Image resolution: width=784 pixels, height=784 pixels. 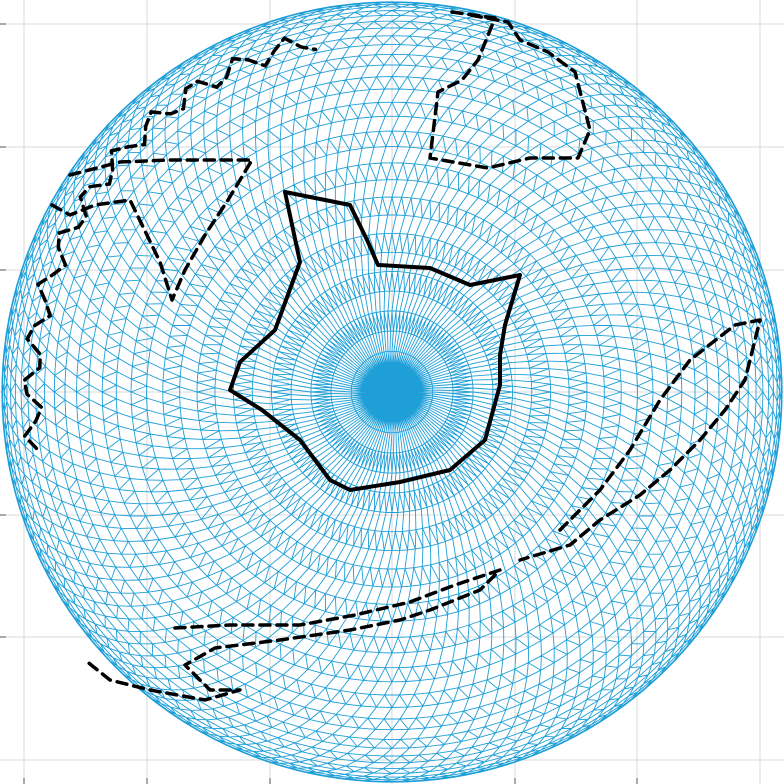 What do you see at coordinates (392, 392) in the screenshot?
I see `pole-cluster` at bounding box center [392, 392].